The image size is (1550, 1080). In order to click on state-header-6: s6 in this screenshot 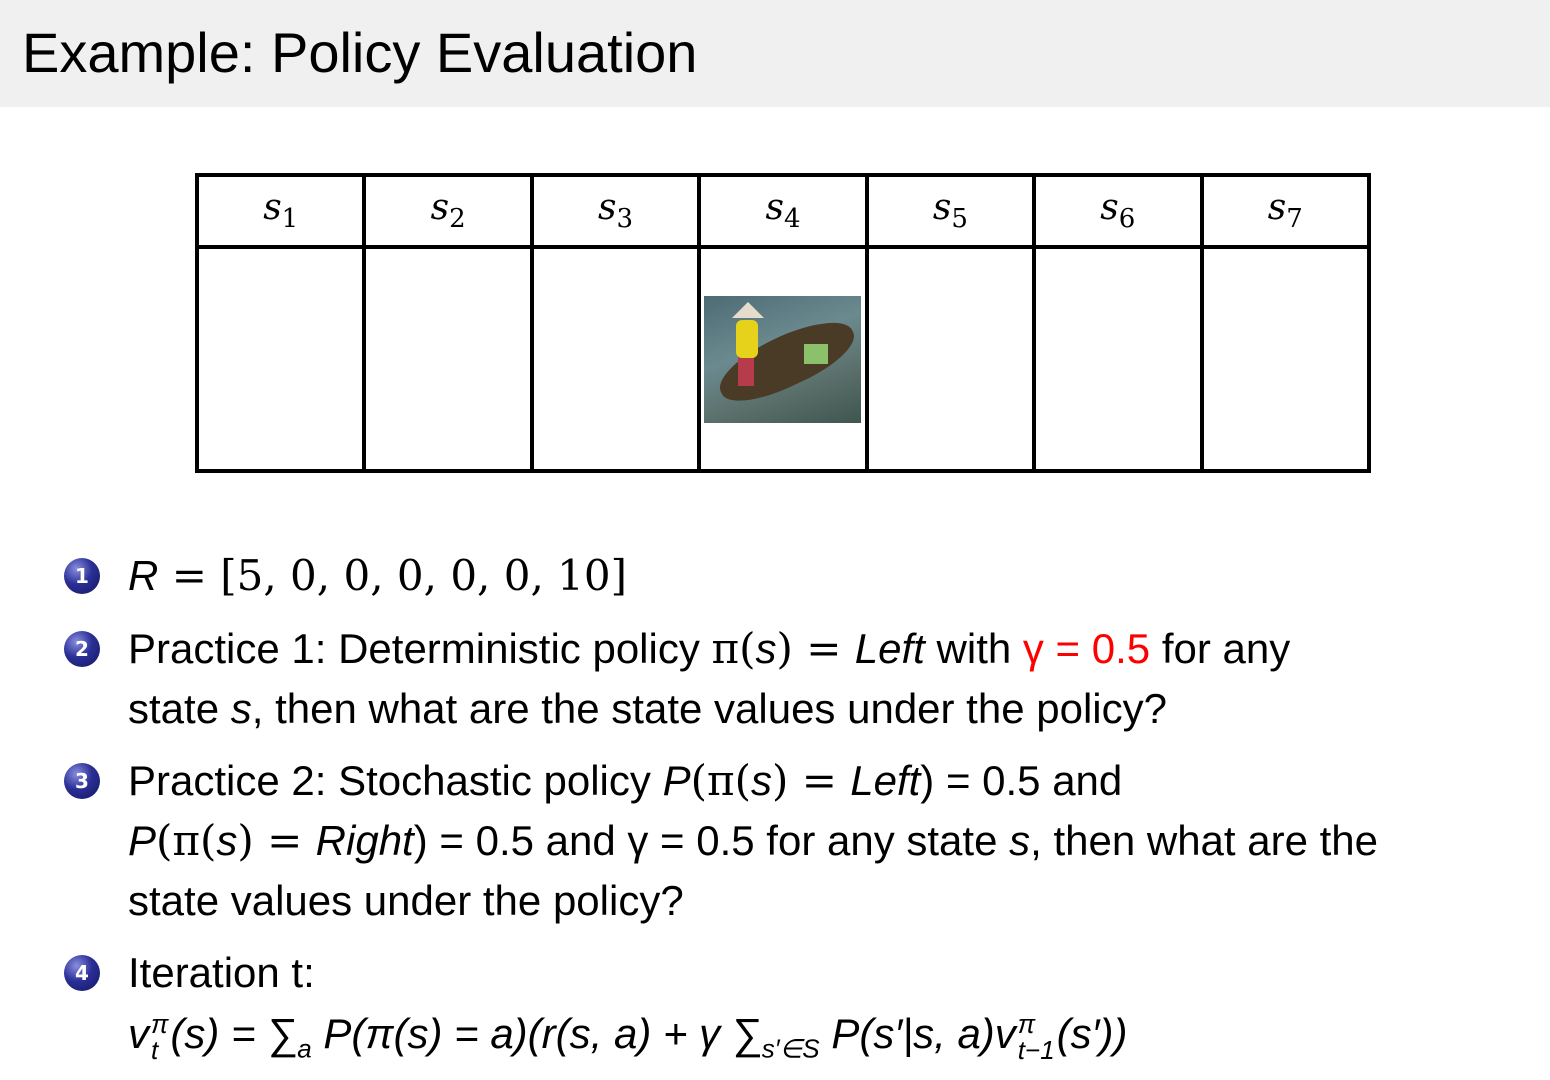, I will do `click(1118, 211)`.